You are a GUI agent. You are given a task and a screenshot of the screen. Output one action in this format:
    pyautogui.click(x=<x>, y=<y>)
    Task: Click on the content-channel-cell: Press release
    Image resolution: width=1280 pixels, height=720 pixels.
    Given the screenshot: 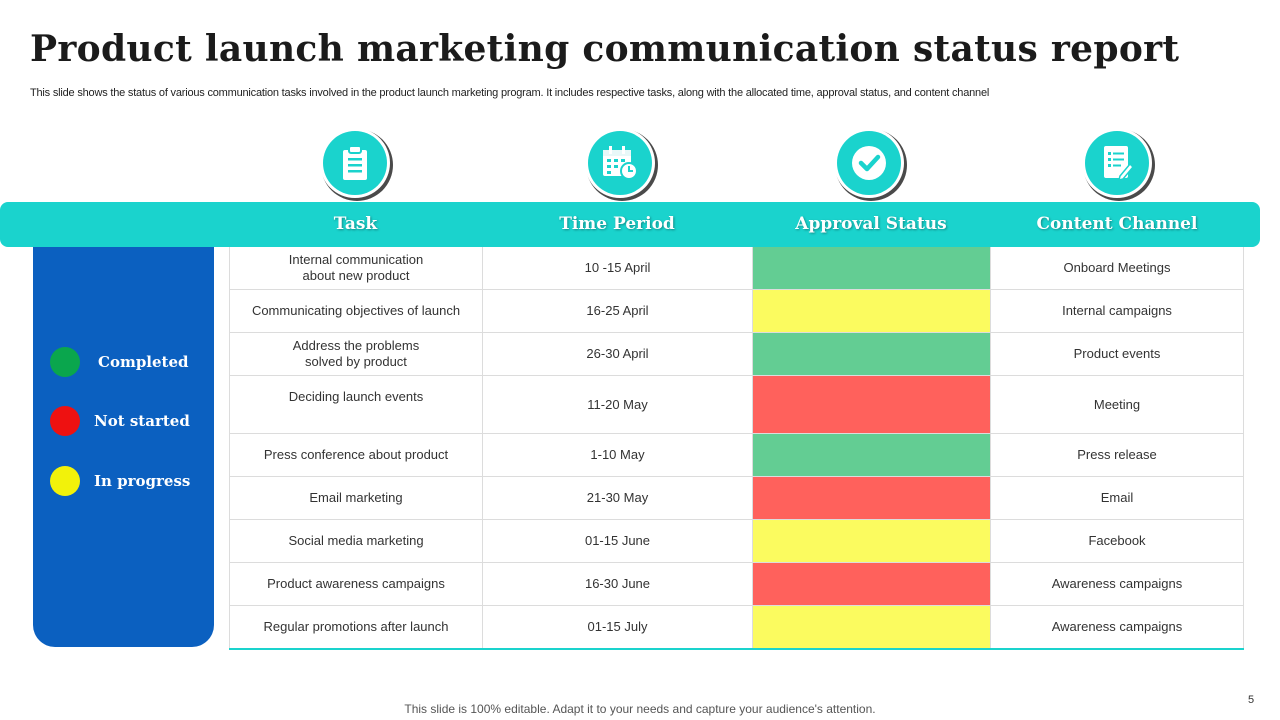 What is the action you would take?
    pyautogui.click(x=1117, y=455)
    